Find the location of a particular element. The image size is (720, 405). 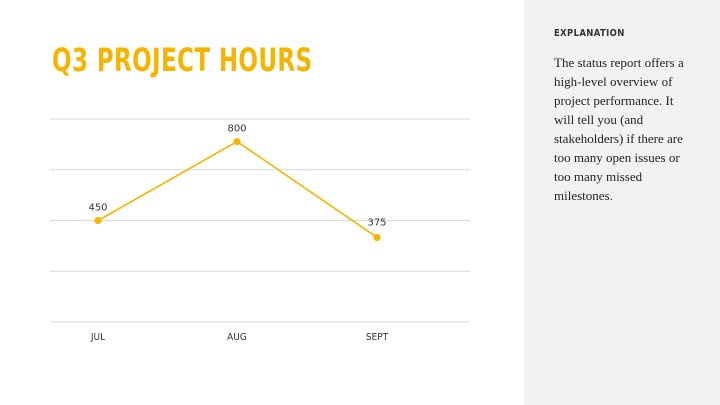

data-label: 375 is located at coordinates (376, 222).